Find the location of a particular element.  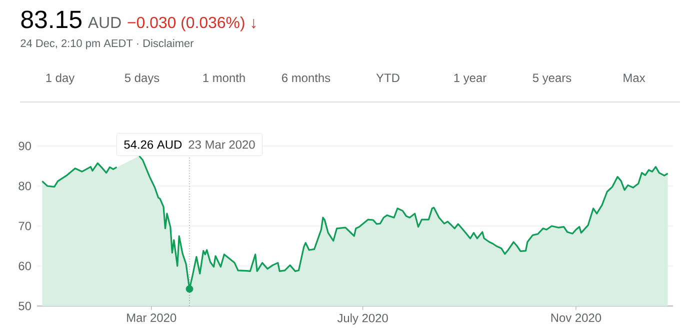

text: −0.030 (0.036%) ↓ is located at coordinates (192, 24).